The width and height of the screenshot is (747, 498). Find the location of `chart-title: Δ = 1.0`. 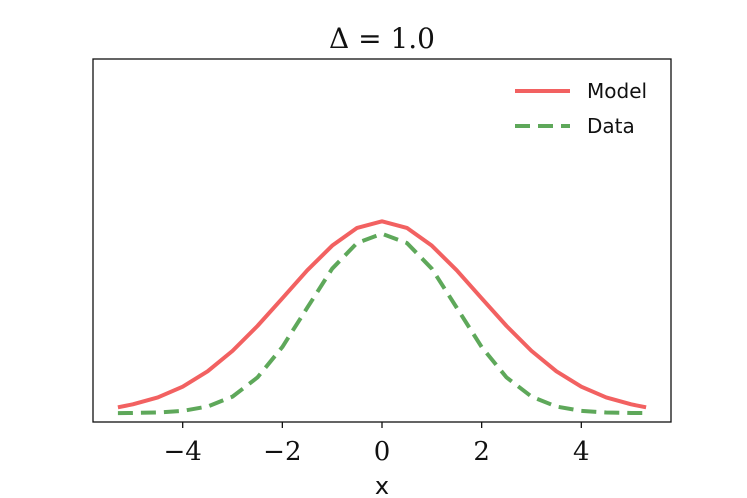

chart-title: Δ = 1.0 is located at coordinates (382, 38).